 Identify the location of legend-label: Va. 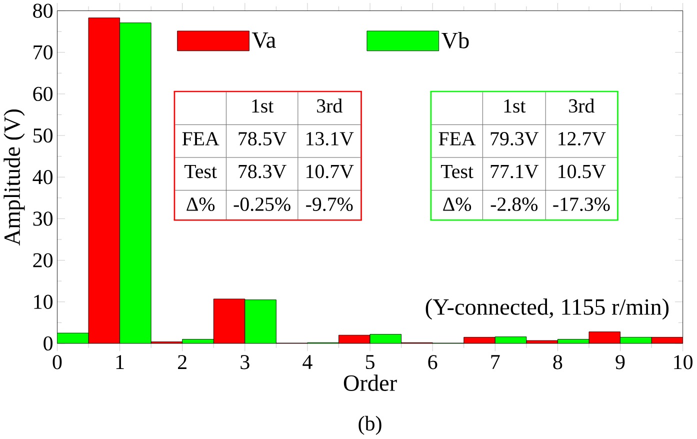
(264, 40).